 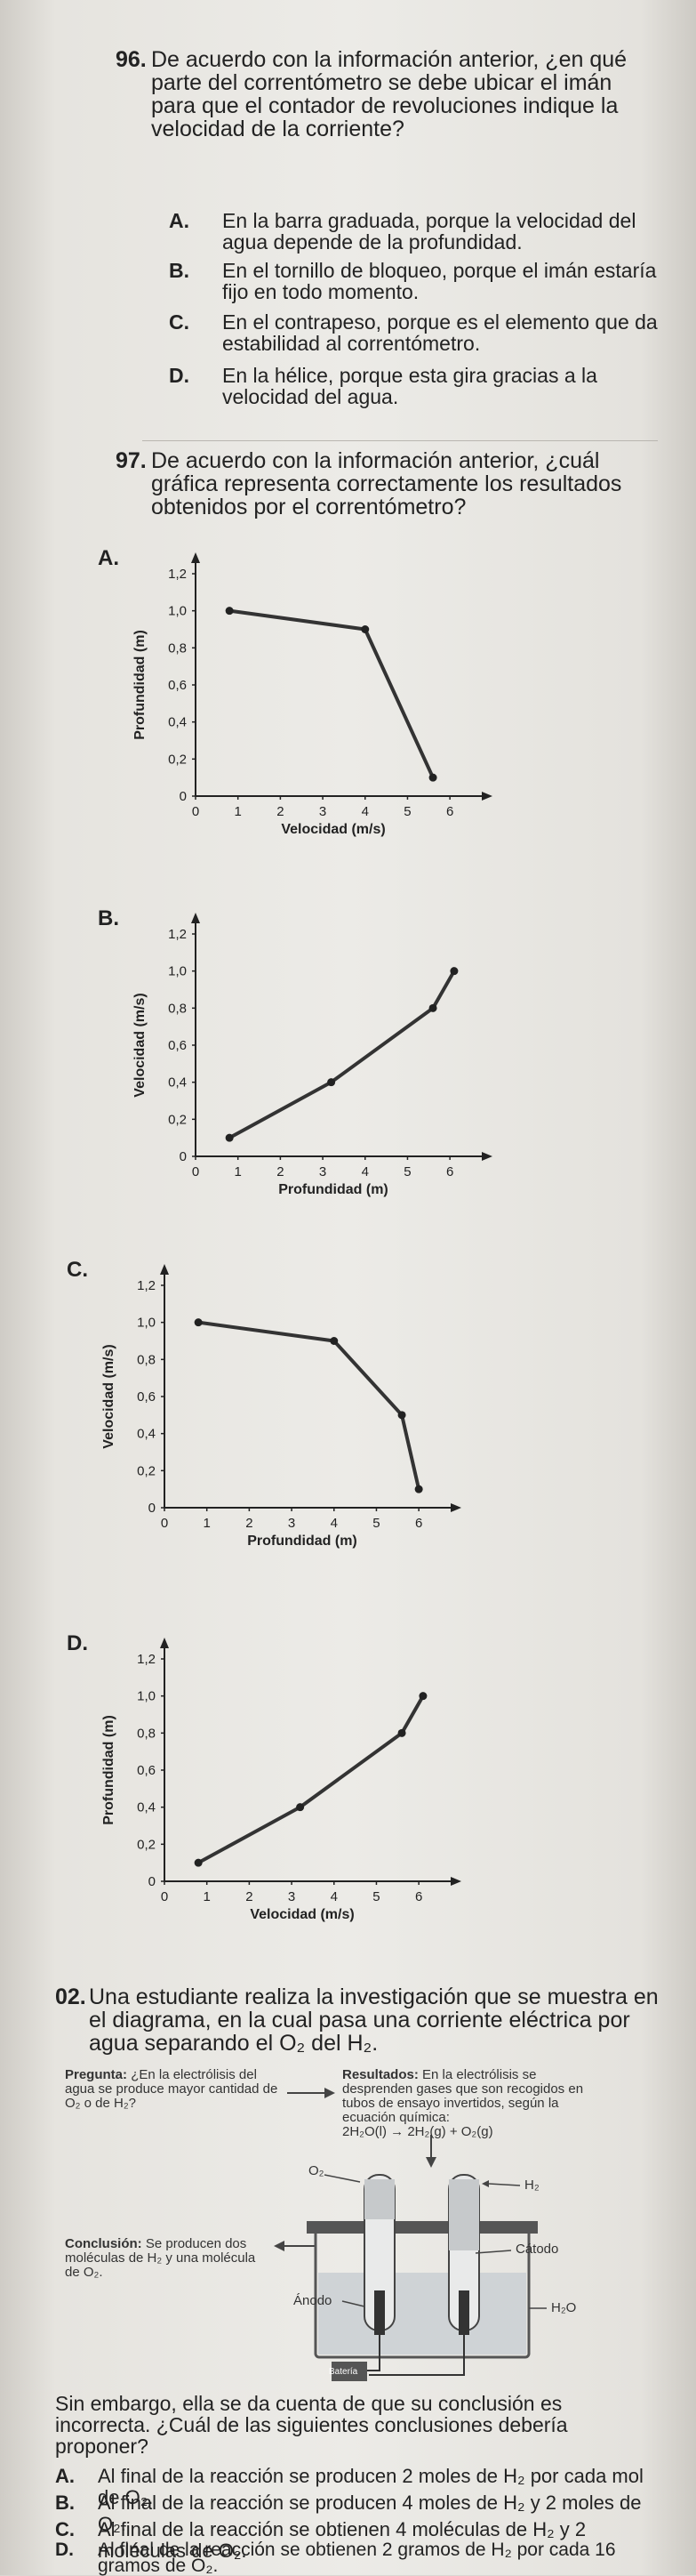 I want to click on label-anodo: Ánodo, so click(x=312, y=2300).